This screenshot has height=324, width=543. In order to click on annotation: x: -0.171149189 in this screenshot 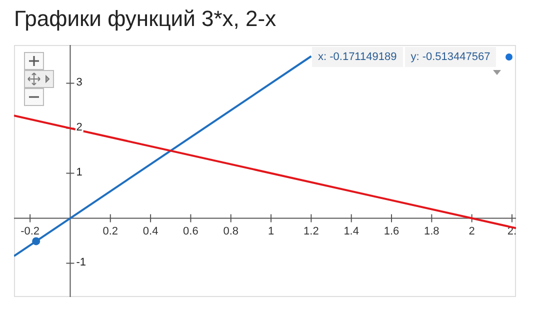, I will do `click(357, 57)`.